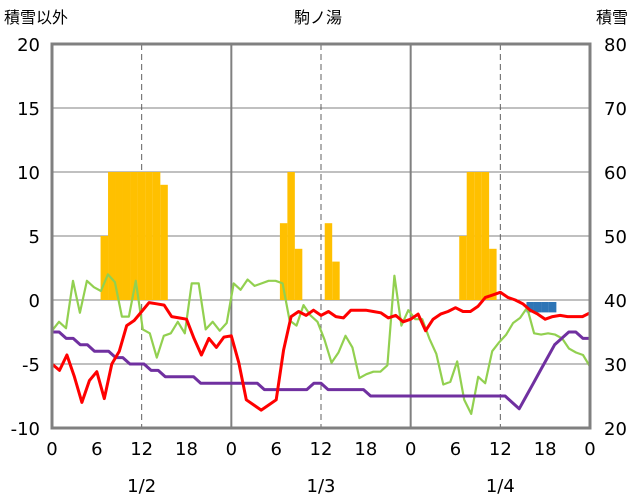 Image resolution: width=636 pixels, height=501 pixels. I want to click on date-label: 1/3, so click(321, 486).